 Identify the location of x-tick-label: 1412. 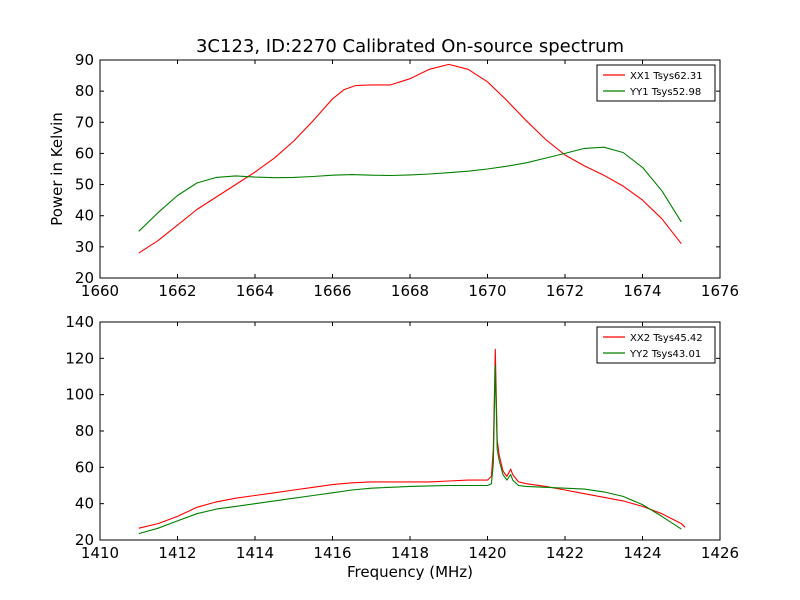
(177, 553).